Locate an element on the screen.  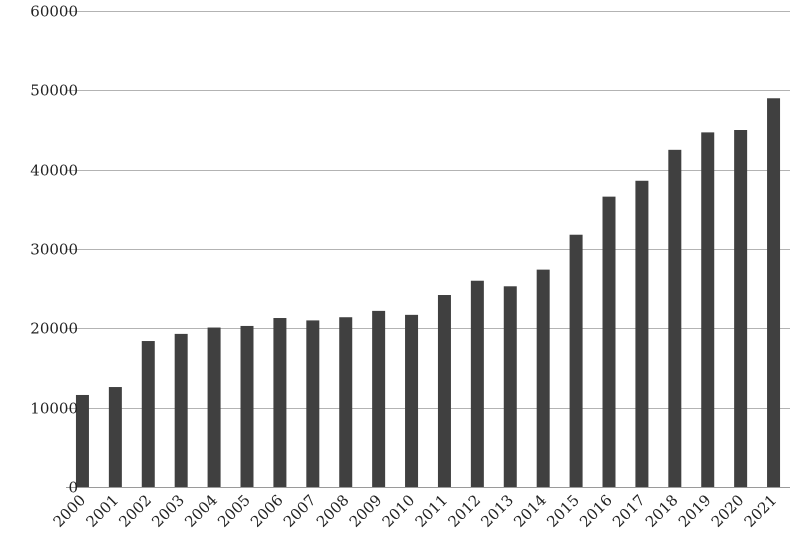
y-tick-label: 50000 is located at coordinates (54, 91).